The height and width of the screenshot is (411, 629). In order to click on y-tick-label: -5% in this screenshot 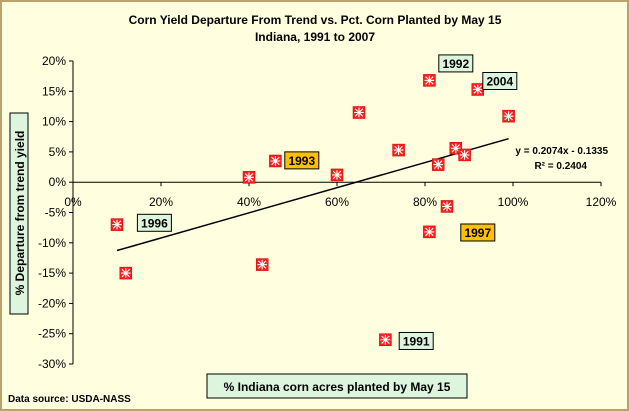, I will do `click(56, 213)`.